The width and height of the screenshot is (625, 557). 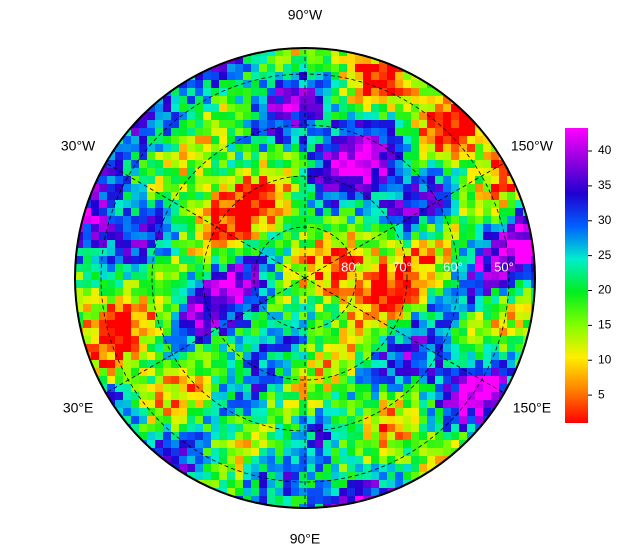 What do you see at coordinates (605, 359) in the screenshot?
I see `colorbar-tick-label: 10` at bounding box center [605, 359].